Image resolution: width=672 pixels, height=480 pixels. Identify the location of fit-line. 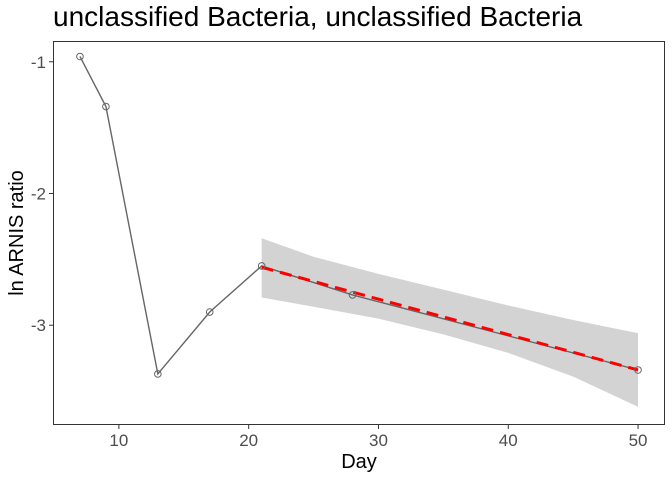
(450, 318).